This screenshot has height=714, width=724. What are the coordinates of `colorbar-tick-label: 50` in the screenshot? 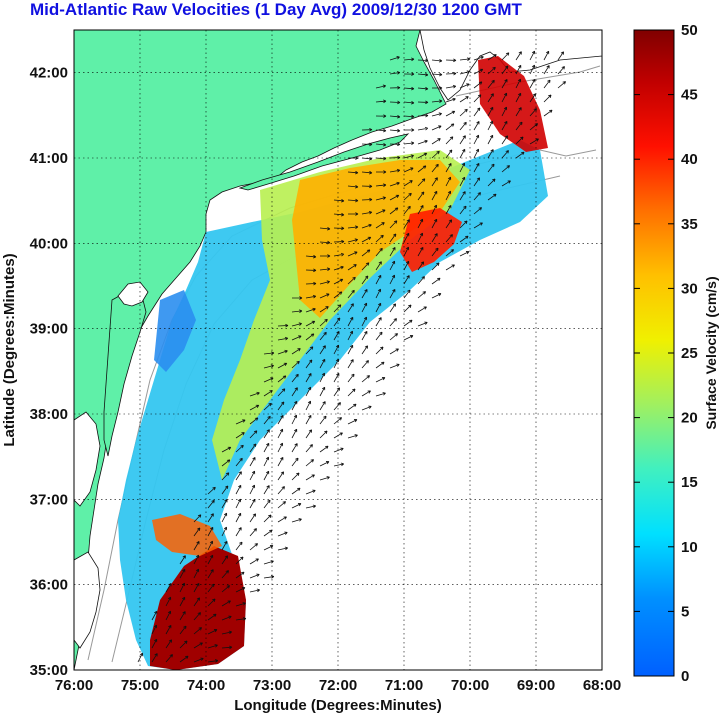 It's located at (689, 30).